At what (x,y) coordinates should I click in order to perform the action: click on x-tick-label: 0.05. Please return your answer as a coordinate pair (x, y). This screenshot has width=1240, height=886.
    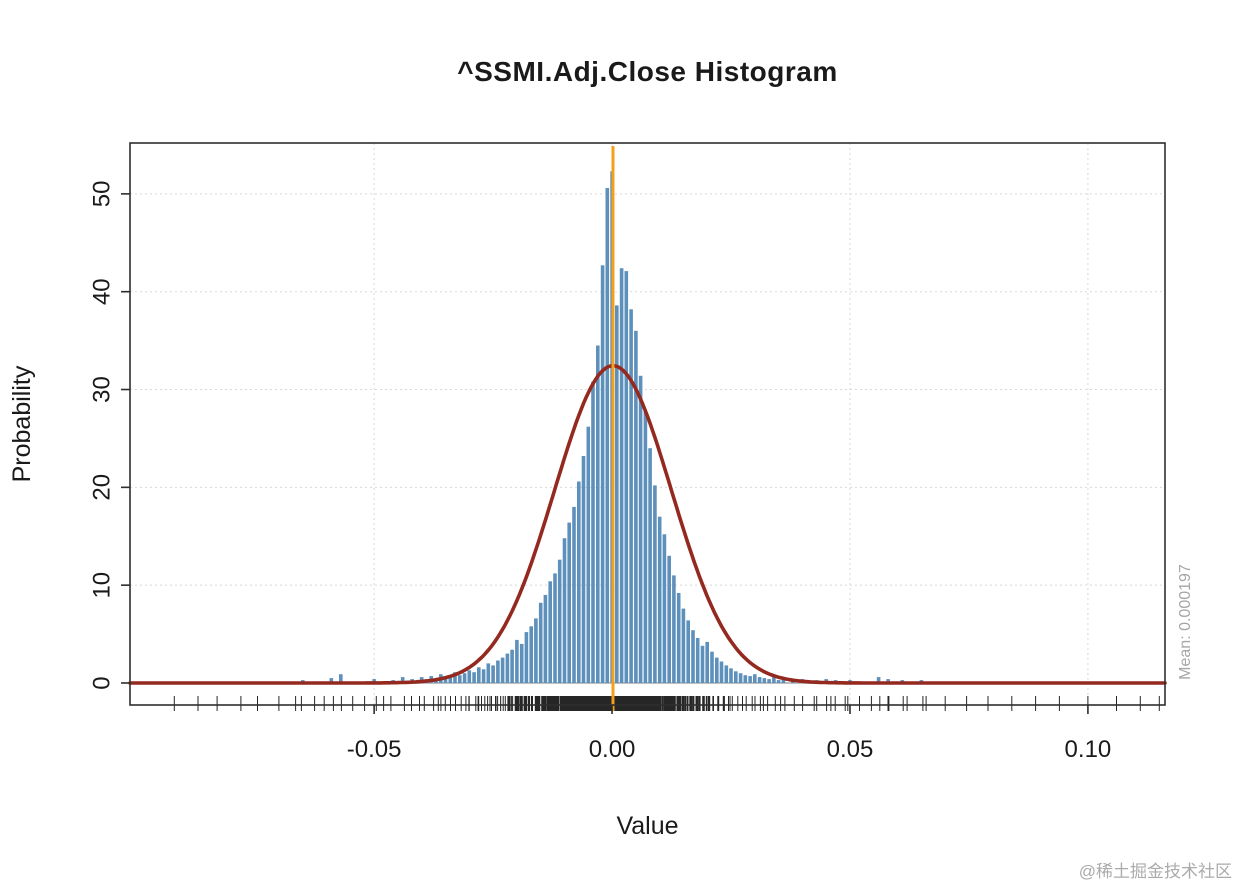
    Looking at the image, I should click on (850, 749).